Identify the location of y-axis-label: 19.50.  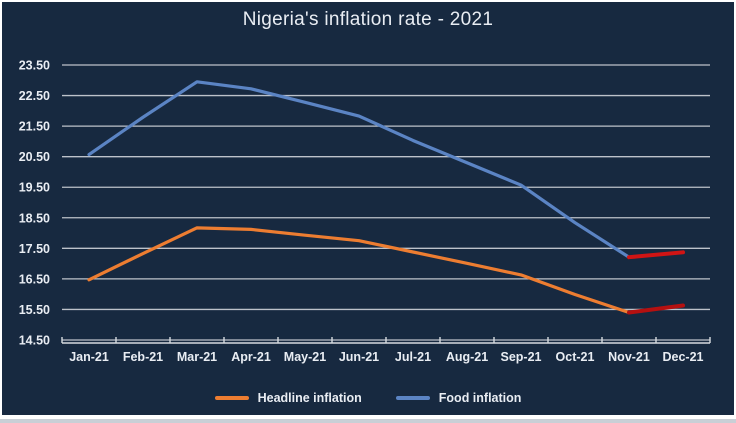
(34, 188).